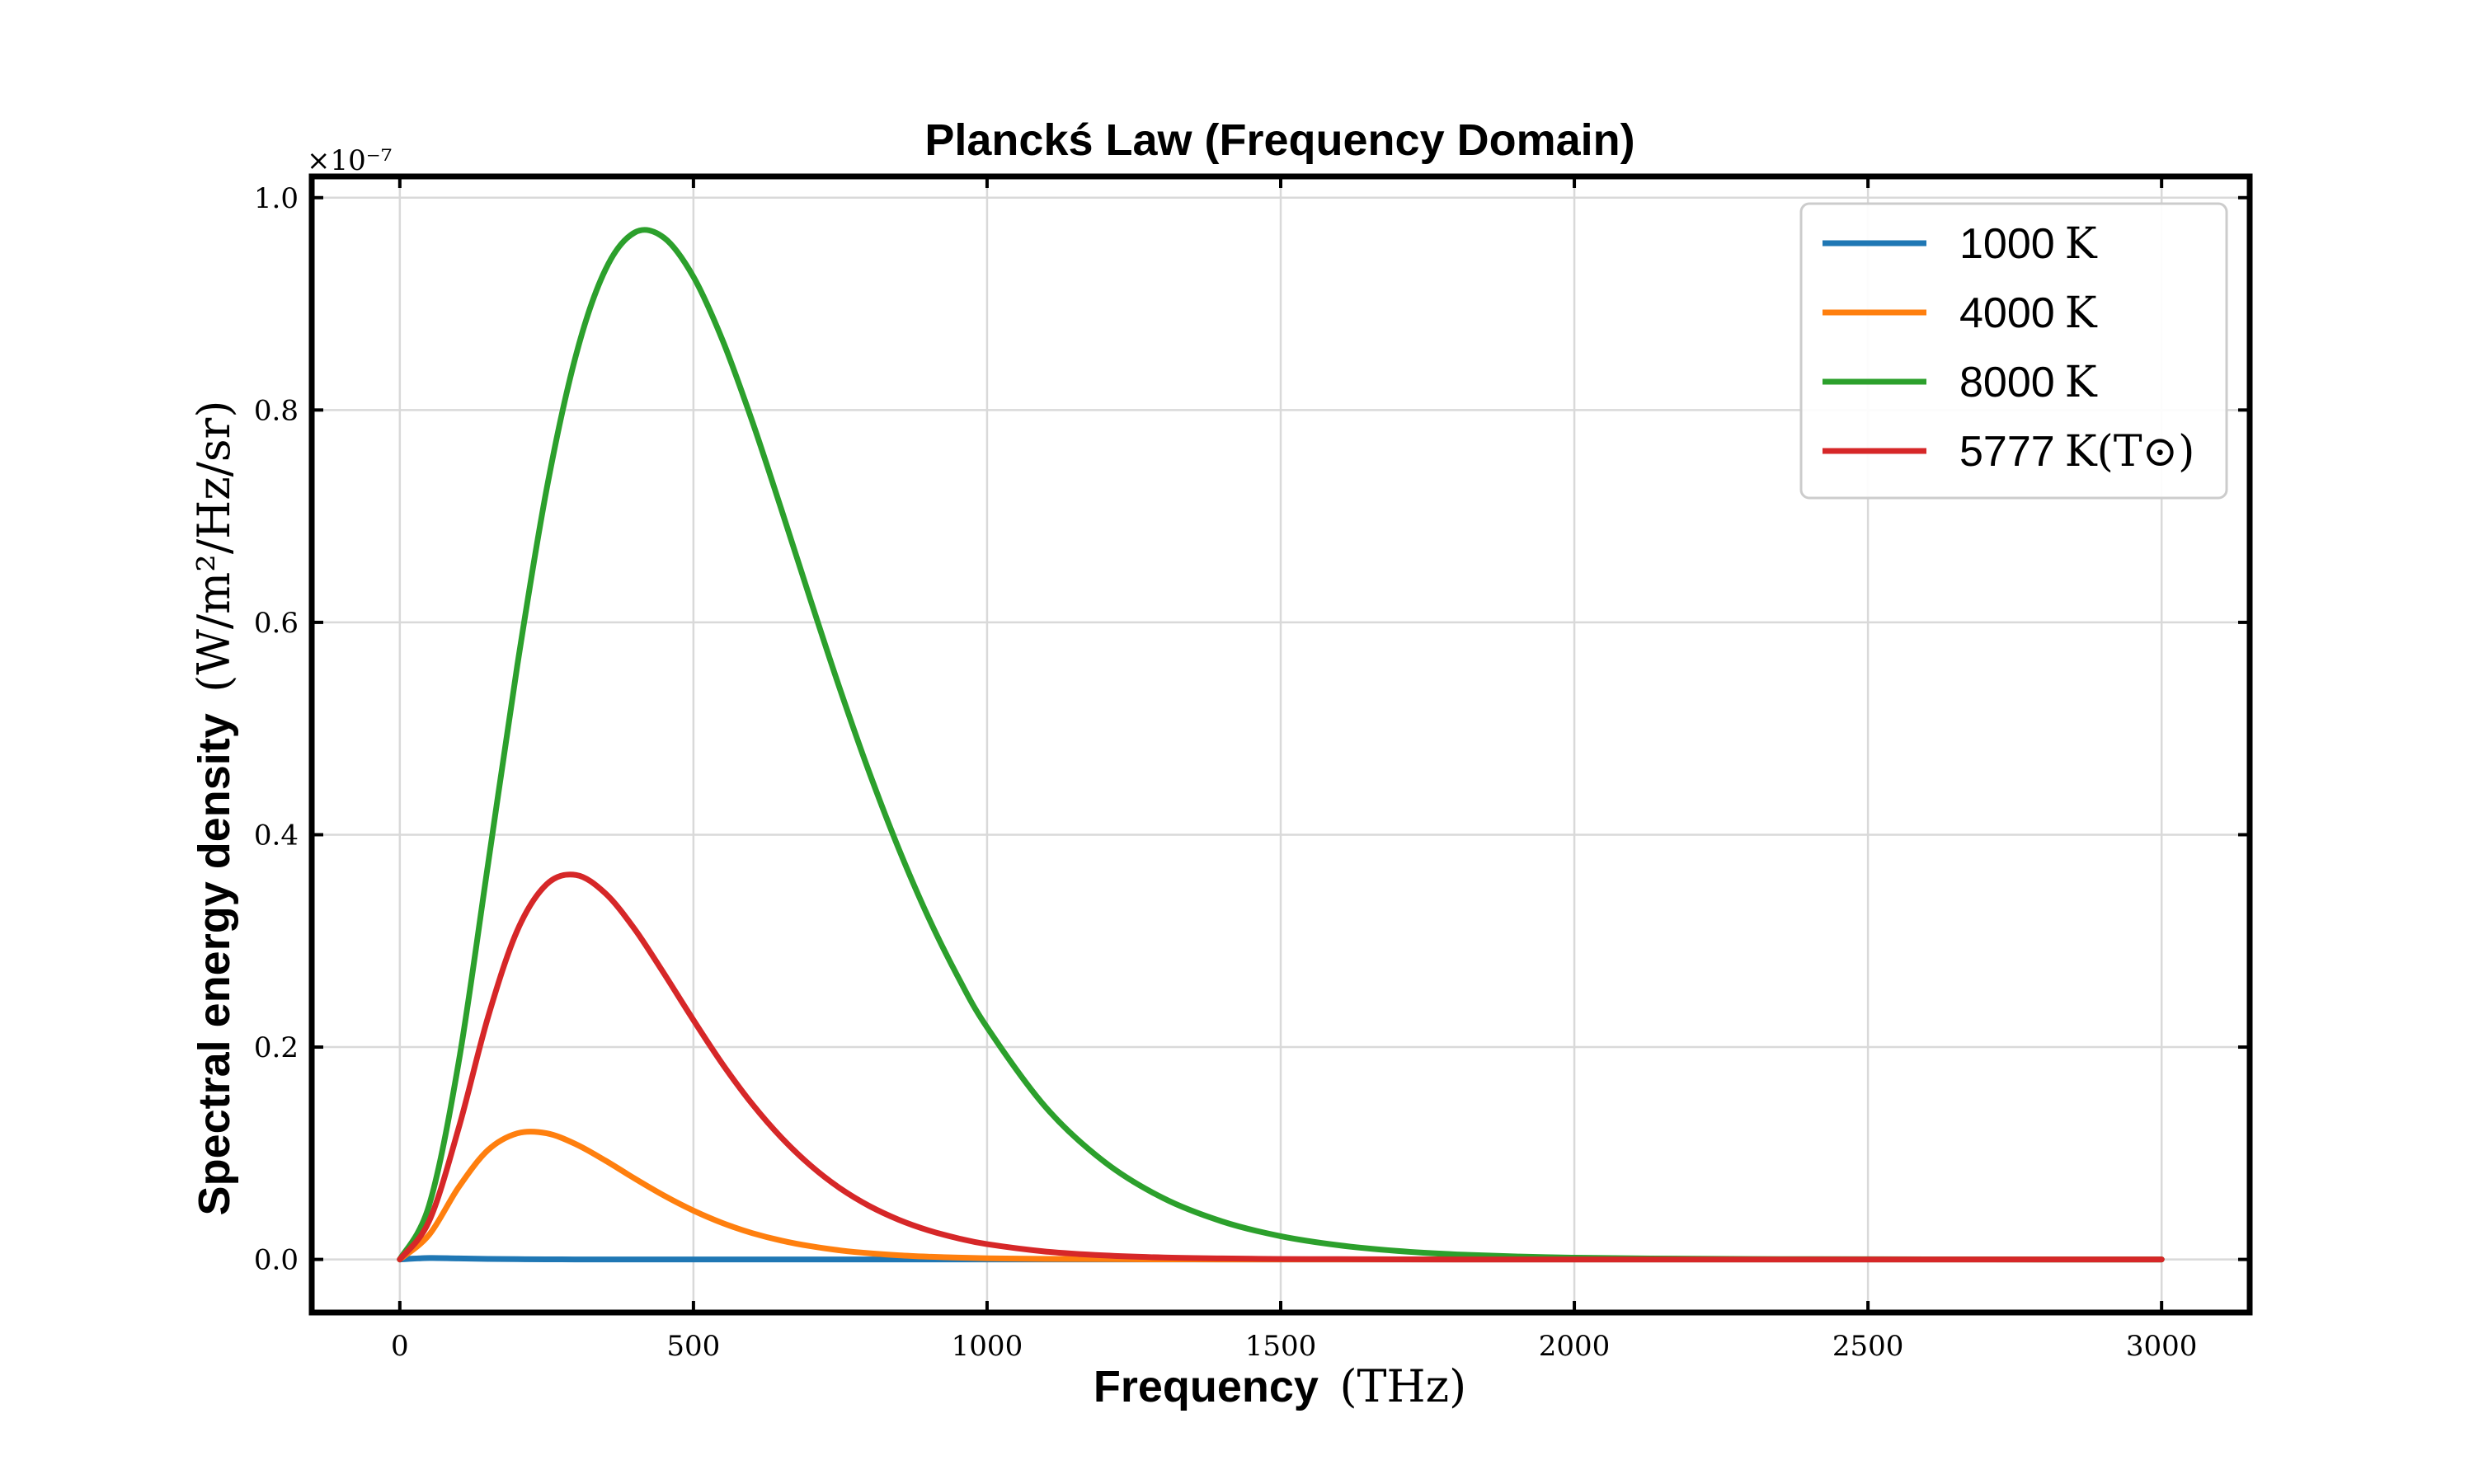 The width and height of the screenshot is (2474, 1484). I want to click on y-tick-label: 0.6, so click(276, 623).